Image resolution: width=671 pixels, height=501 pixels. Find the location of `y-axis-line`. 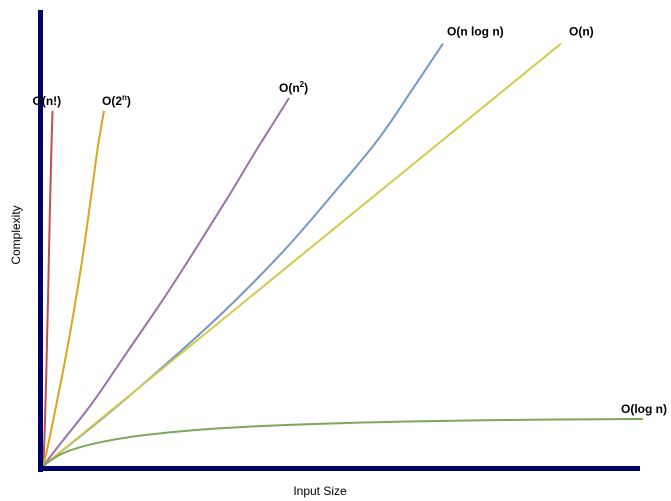

y-axis-line is located at coordinates (40, 241).